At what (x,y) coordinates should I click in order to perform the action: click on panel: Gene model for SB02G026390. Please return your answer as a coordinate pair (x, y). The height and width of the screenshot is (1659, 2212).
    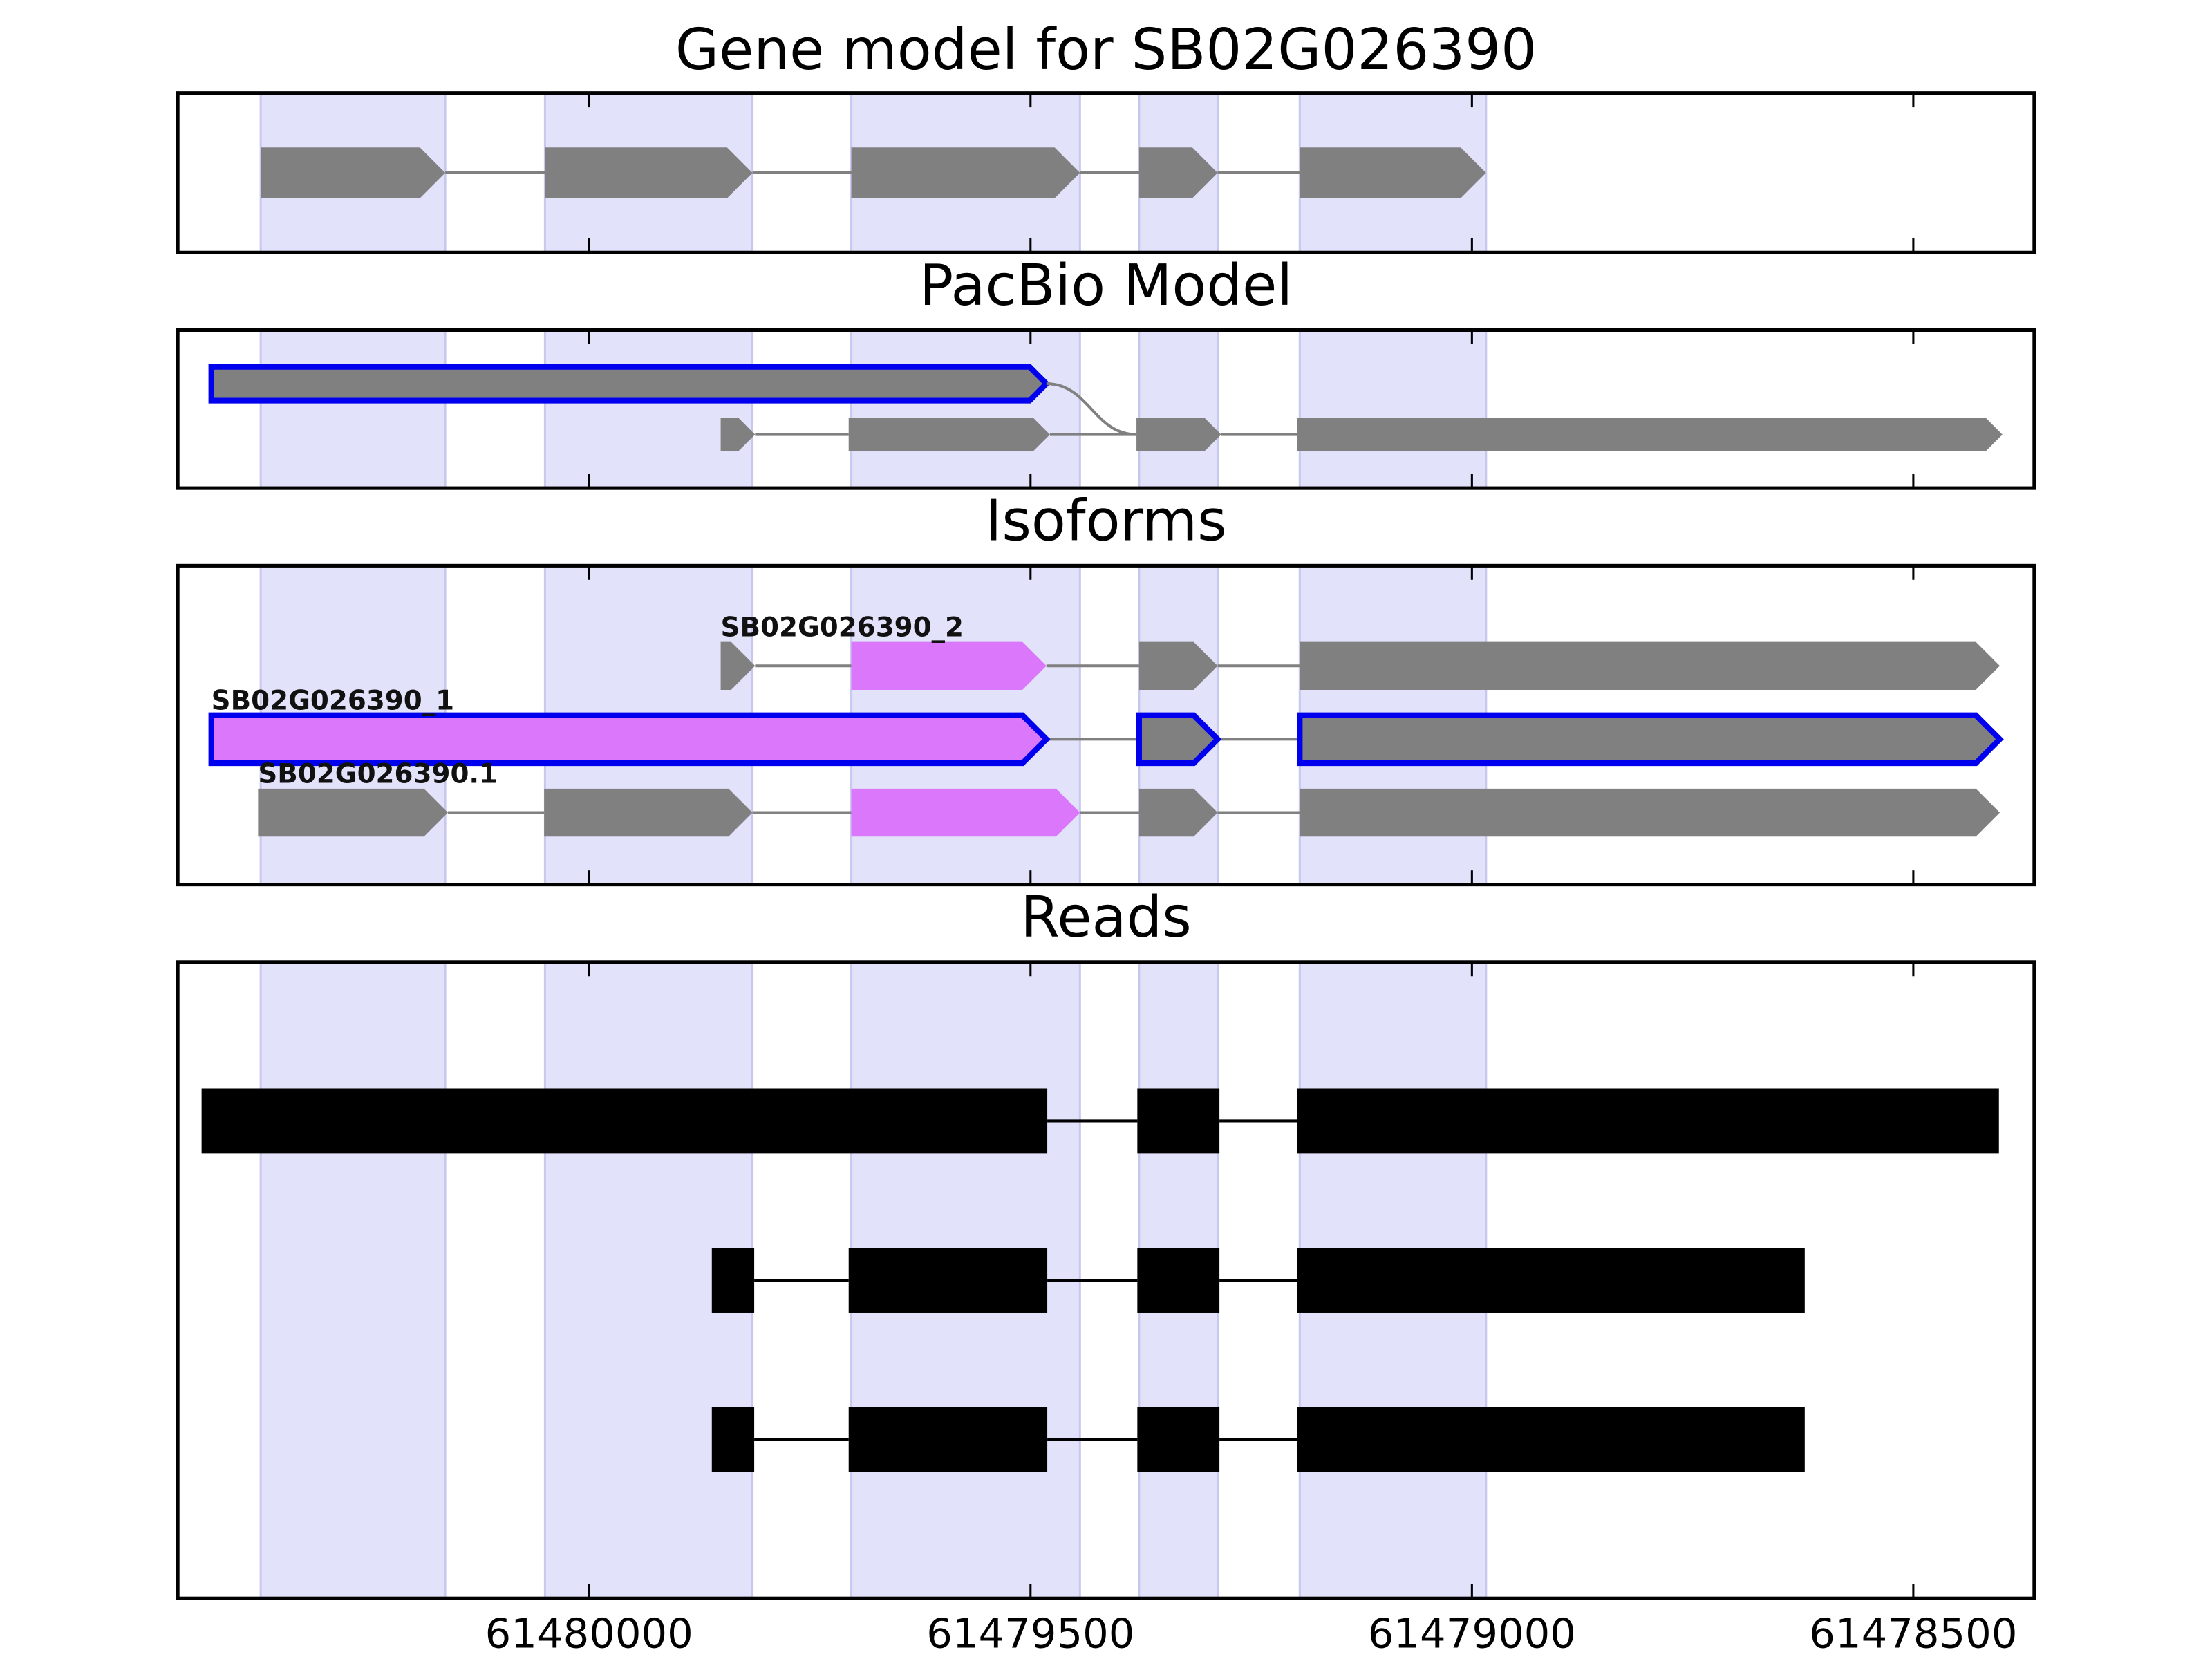
    Looking at the image, I should click on (1106, 135).